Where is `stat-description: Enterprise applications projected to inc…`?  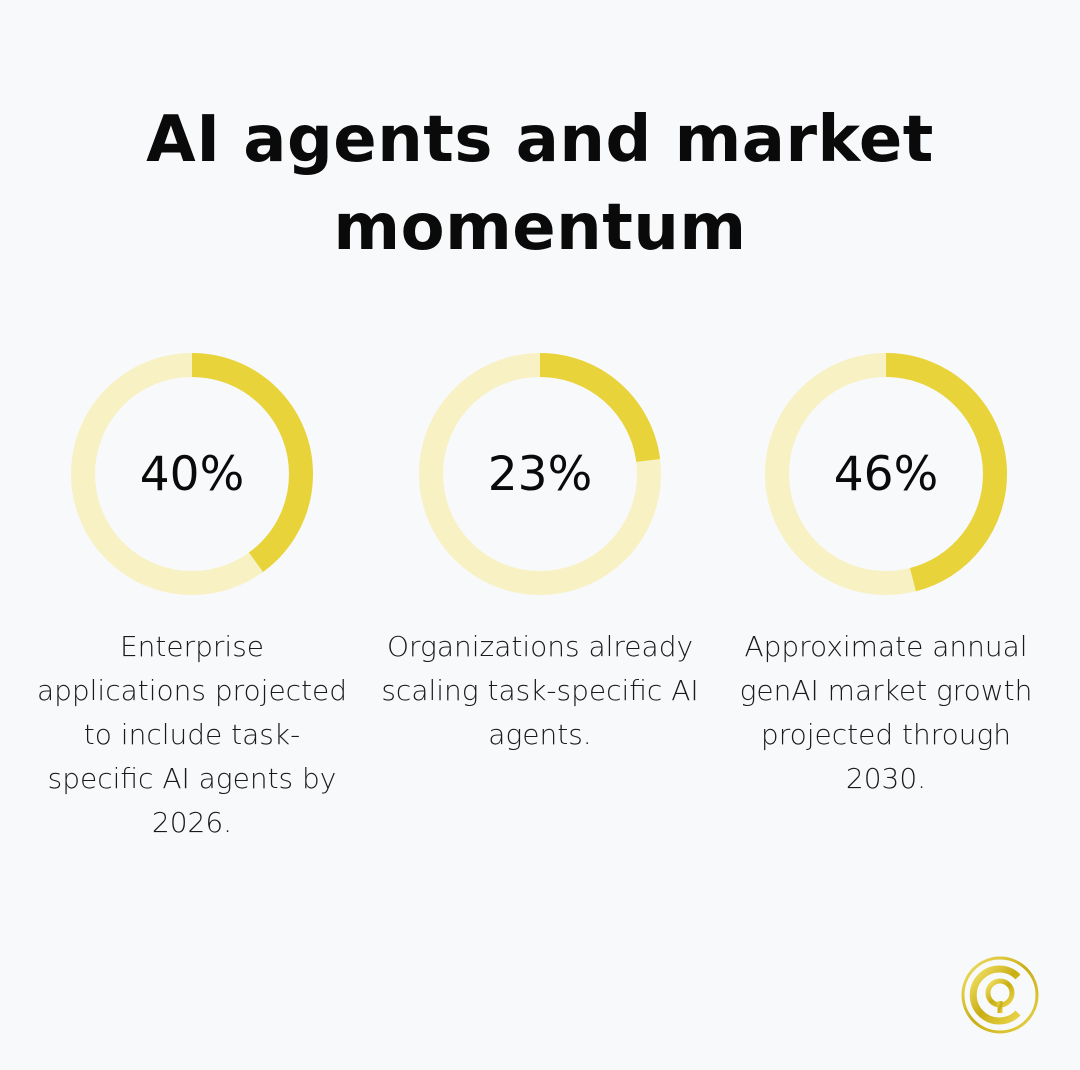
stat-description: Enterprise applications projected to inc… is located at coordinates (192, 734).